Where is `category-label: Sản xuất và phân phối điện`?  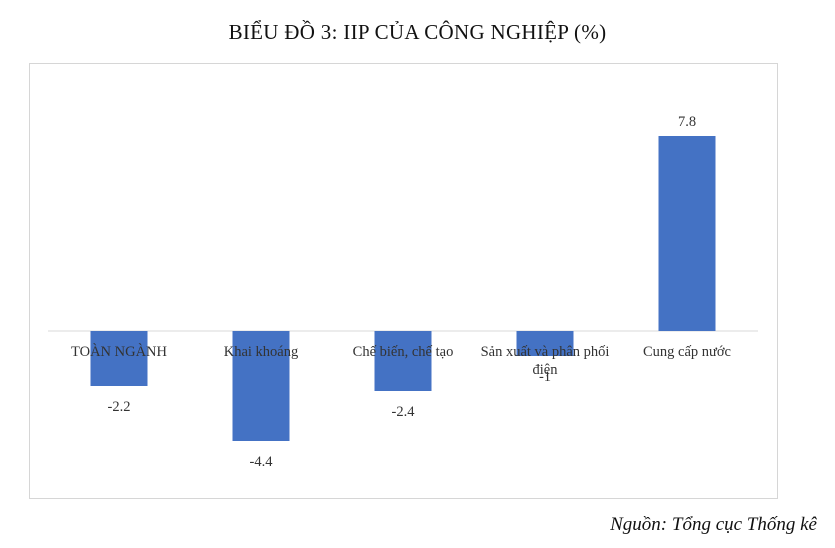 category-label: Sản xuất và phân phối điện is located at coordinates (545, 361).